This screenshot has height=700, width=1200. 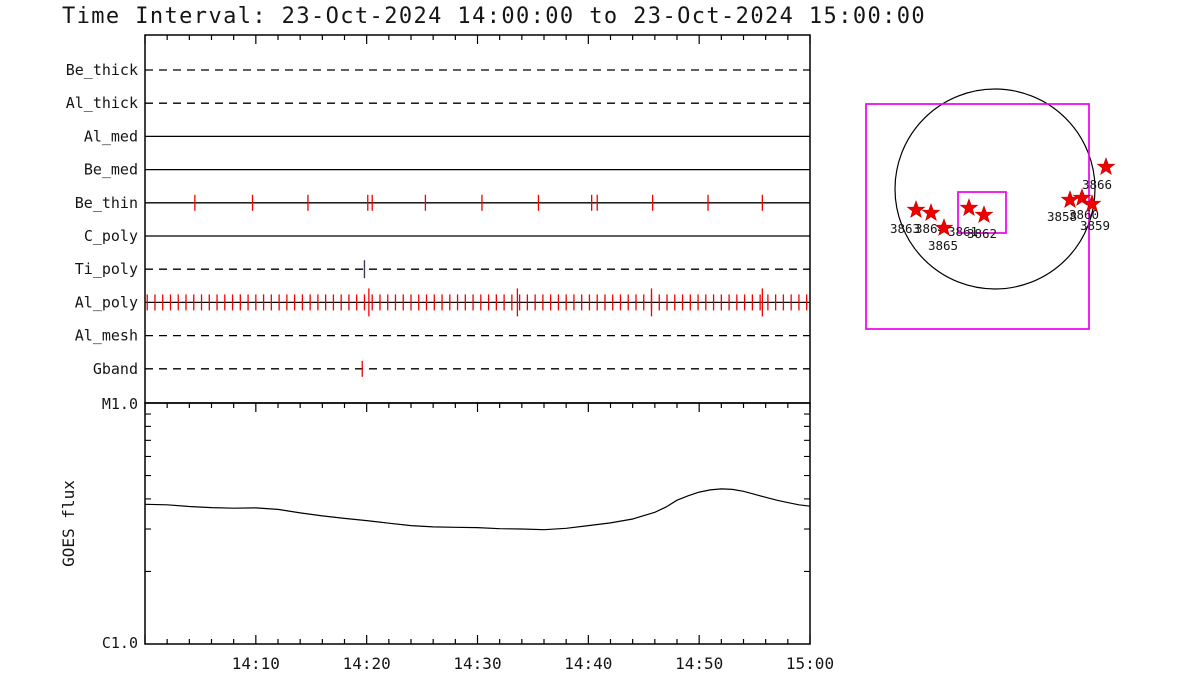 What do you see at coordinates (106, 336) in the screenshot?
I see `filter-row-label: Al_mesh` at bounding box center [106, 336].